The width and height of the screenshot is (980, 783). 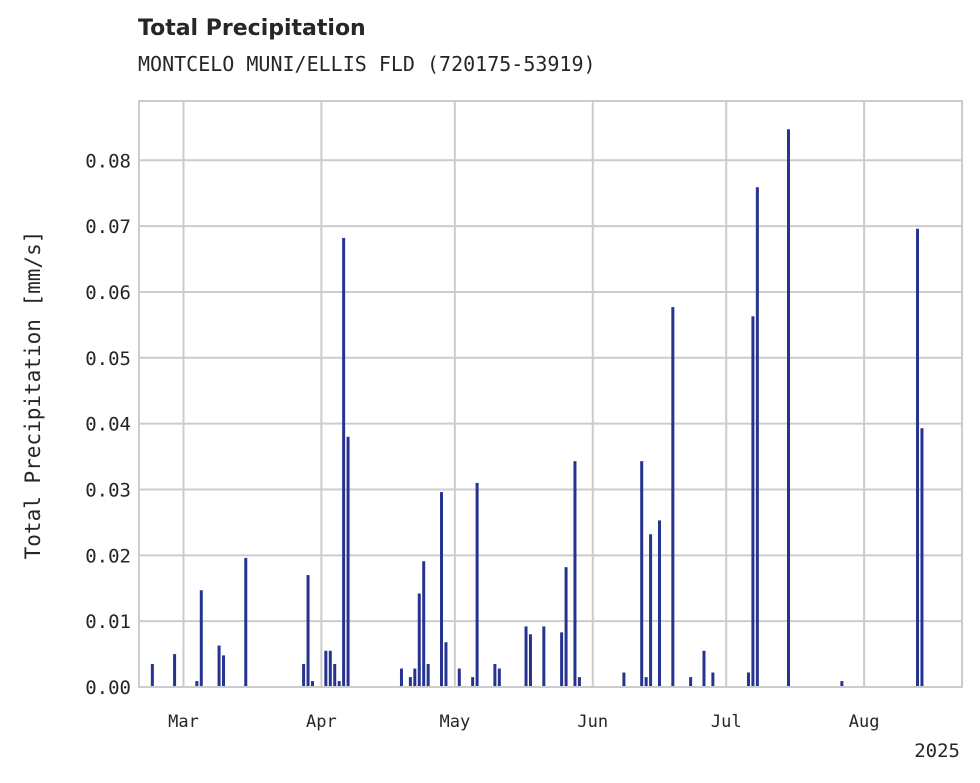 What do you see at coordinates (33, 395) in the screenshot?
I see `y-axis-label: Total Precipitation [mm/s]` at bounding box center [33, 395].